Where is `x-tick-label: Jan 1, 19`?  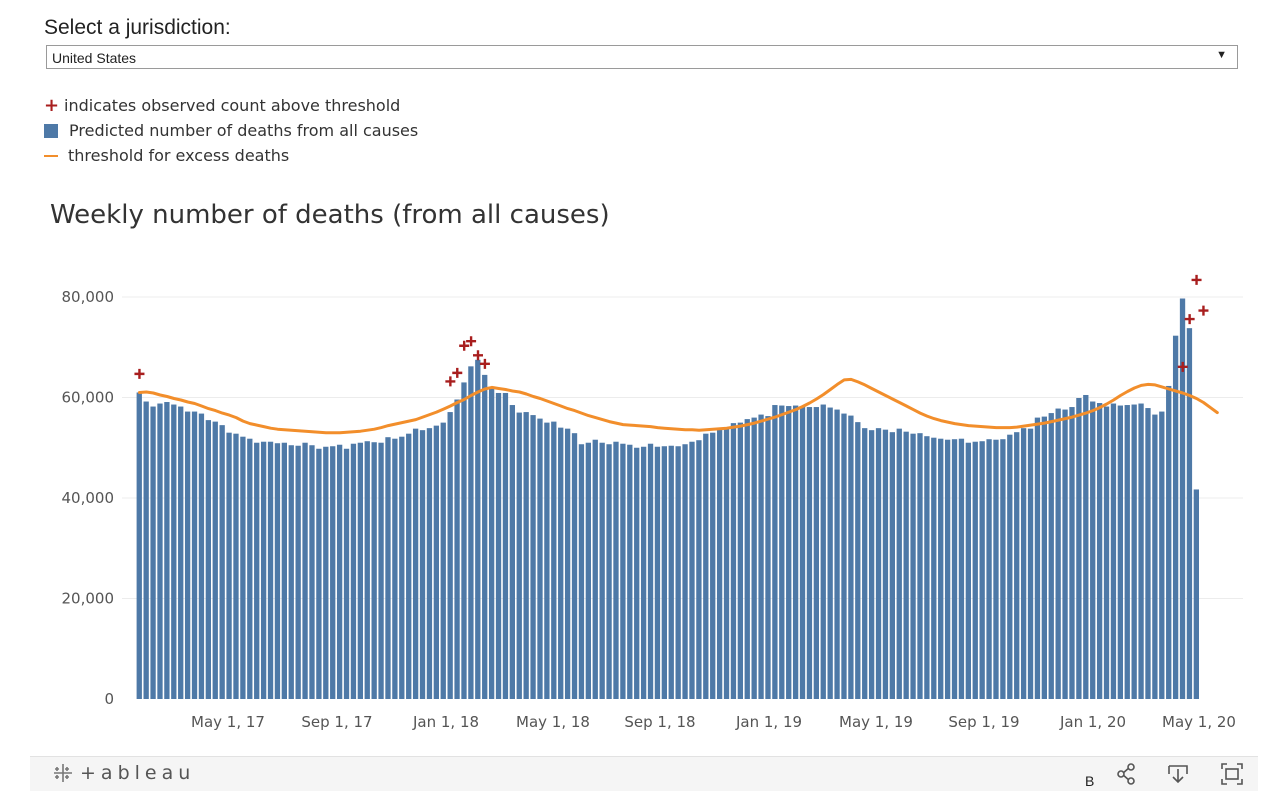 x-tick-label: Jan 1, 19 is located at coordinates (768, 722).